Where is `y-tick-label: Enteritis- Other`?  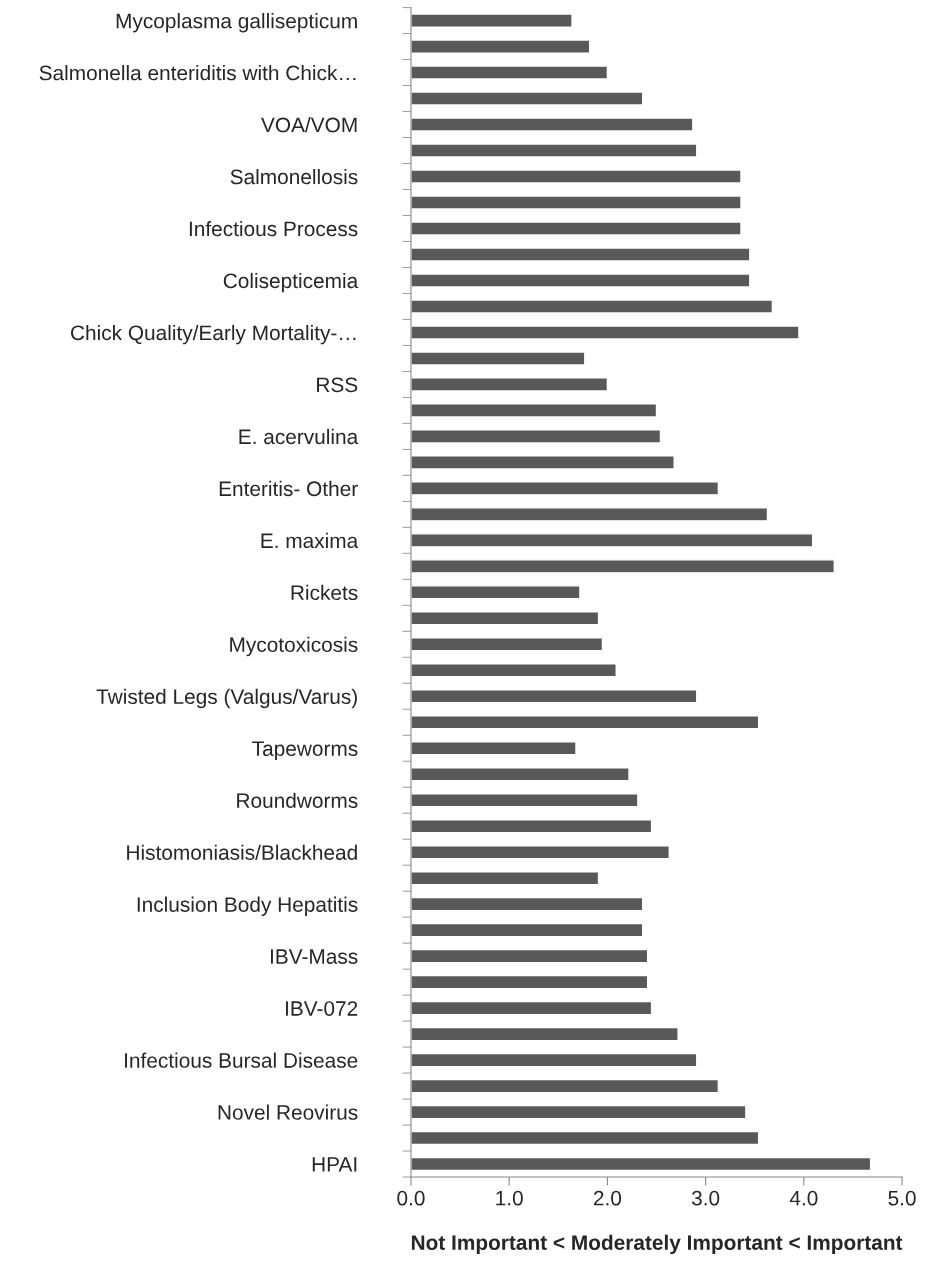
y-tick-label: Enteritis- Other is located at coordinates (288, 488).